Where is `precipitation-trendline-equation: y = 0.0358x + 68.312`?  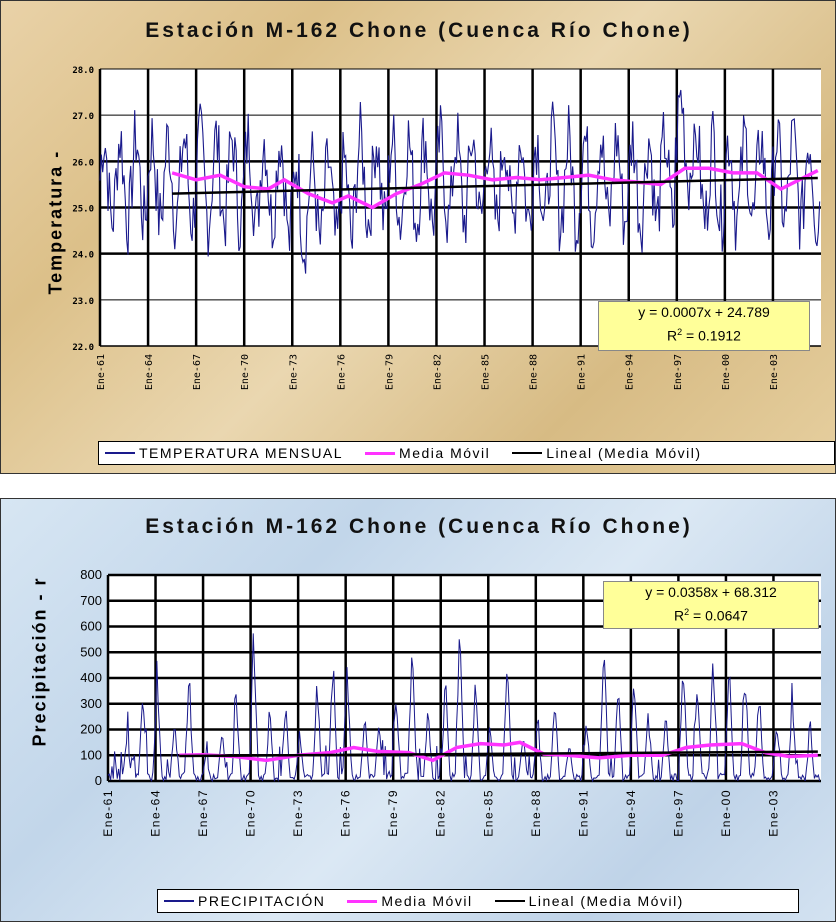 precipitation-trendline-equation: y = 0.0358x + 68.312 is located at coordinates (711, 592).